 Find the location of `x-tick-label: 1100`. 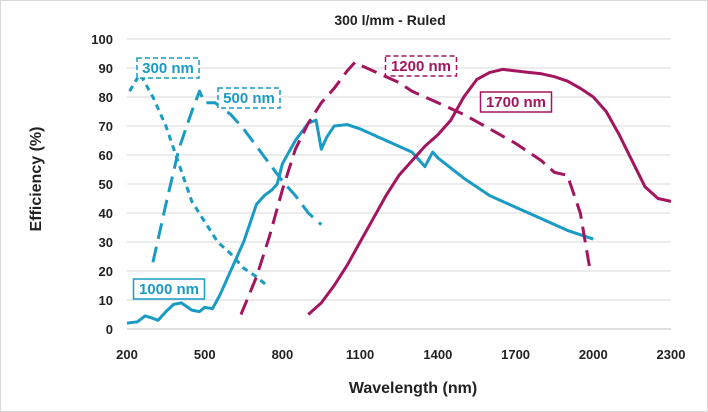

x-tick-label: 1100 is located at coordinates (360, 354).